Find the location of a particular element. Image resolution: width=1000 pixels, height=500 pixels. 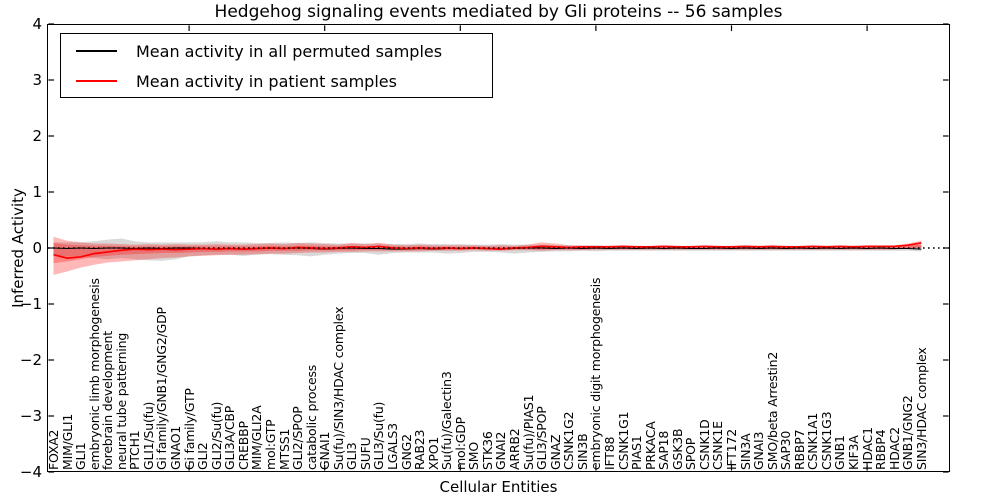

x-tick-label: GLI1/Su(fu) is located at coordinates (148, 435).